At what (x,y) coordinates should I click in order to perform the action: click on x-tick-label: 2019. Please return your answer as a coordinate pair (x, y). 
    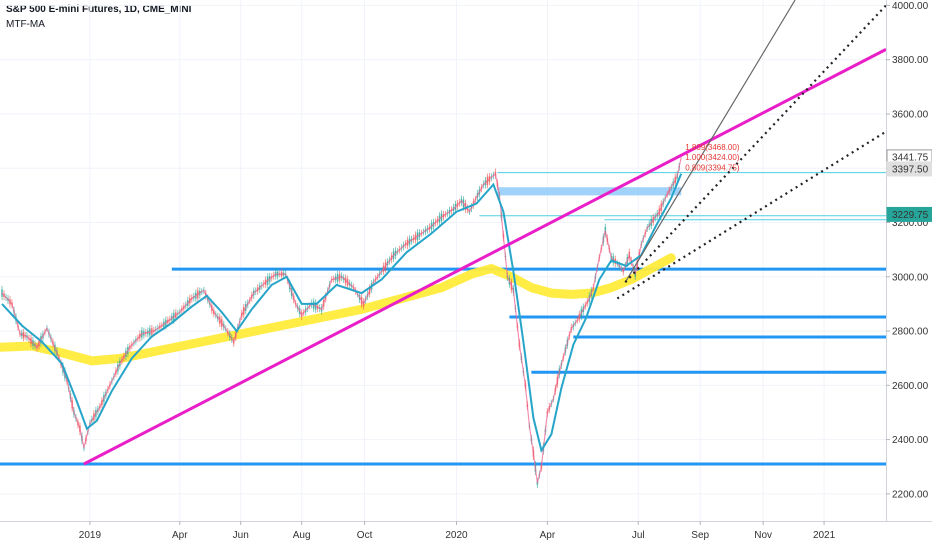
    Looking at the image, I should click on (90, 535).